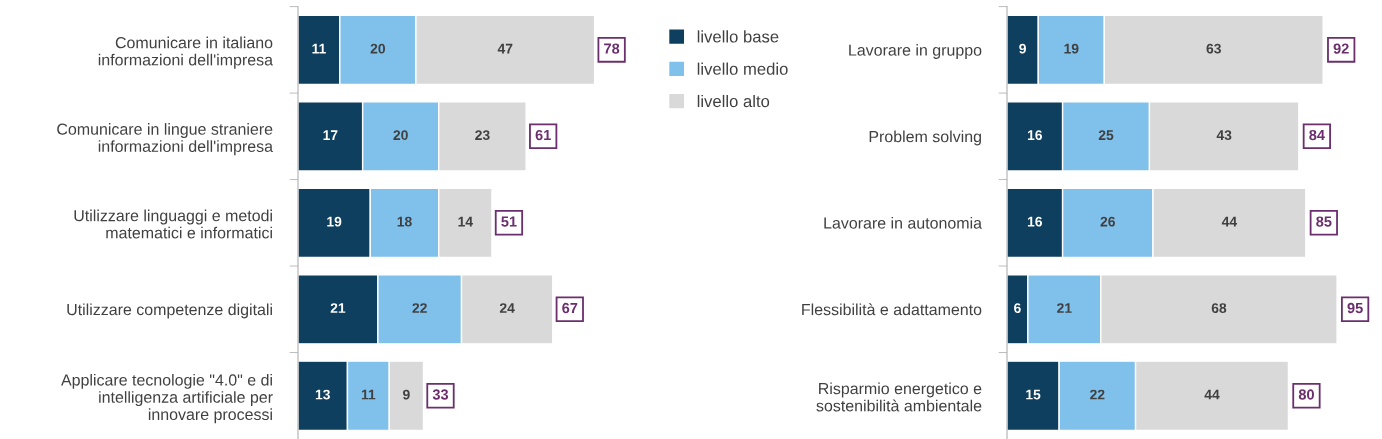 This screenshot has height=439, width=1382. I want to click on data-label: 25, so click(1106, 135).